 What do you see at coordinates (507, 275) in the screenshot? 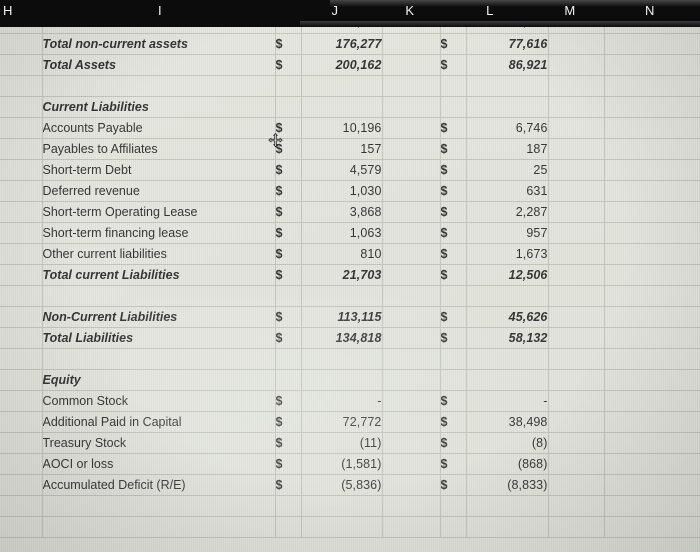
I see `cell-L-value: 12,506` at bounding box center [507, 275].